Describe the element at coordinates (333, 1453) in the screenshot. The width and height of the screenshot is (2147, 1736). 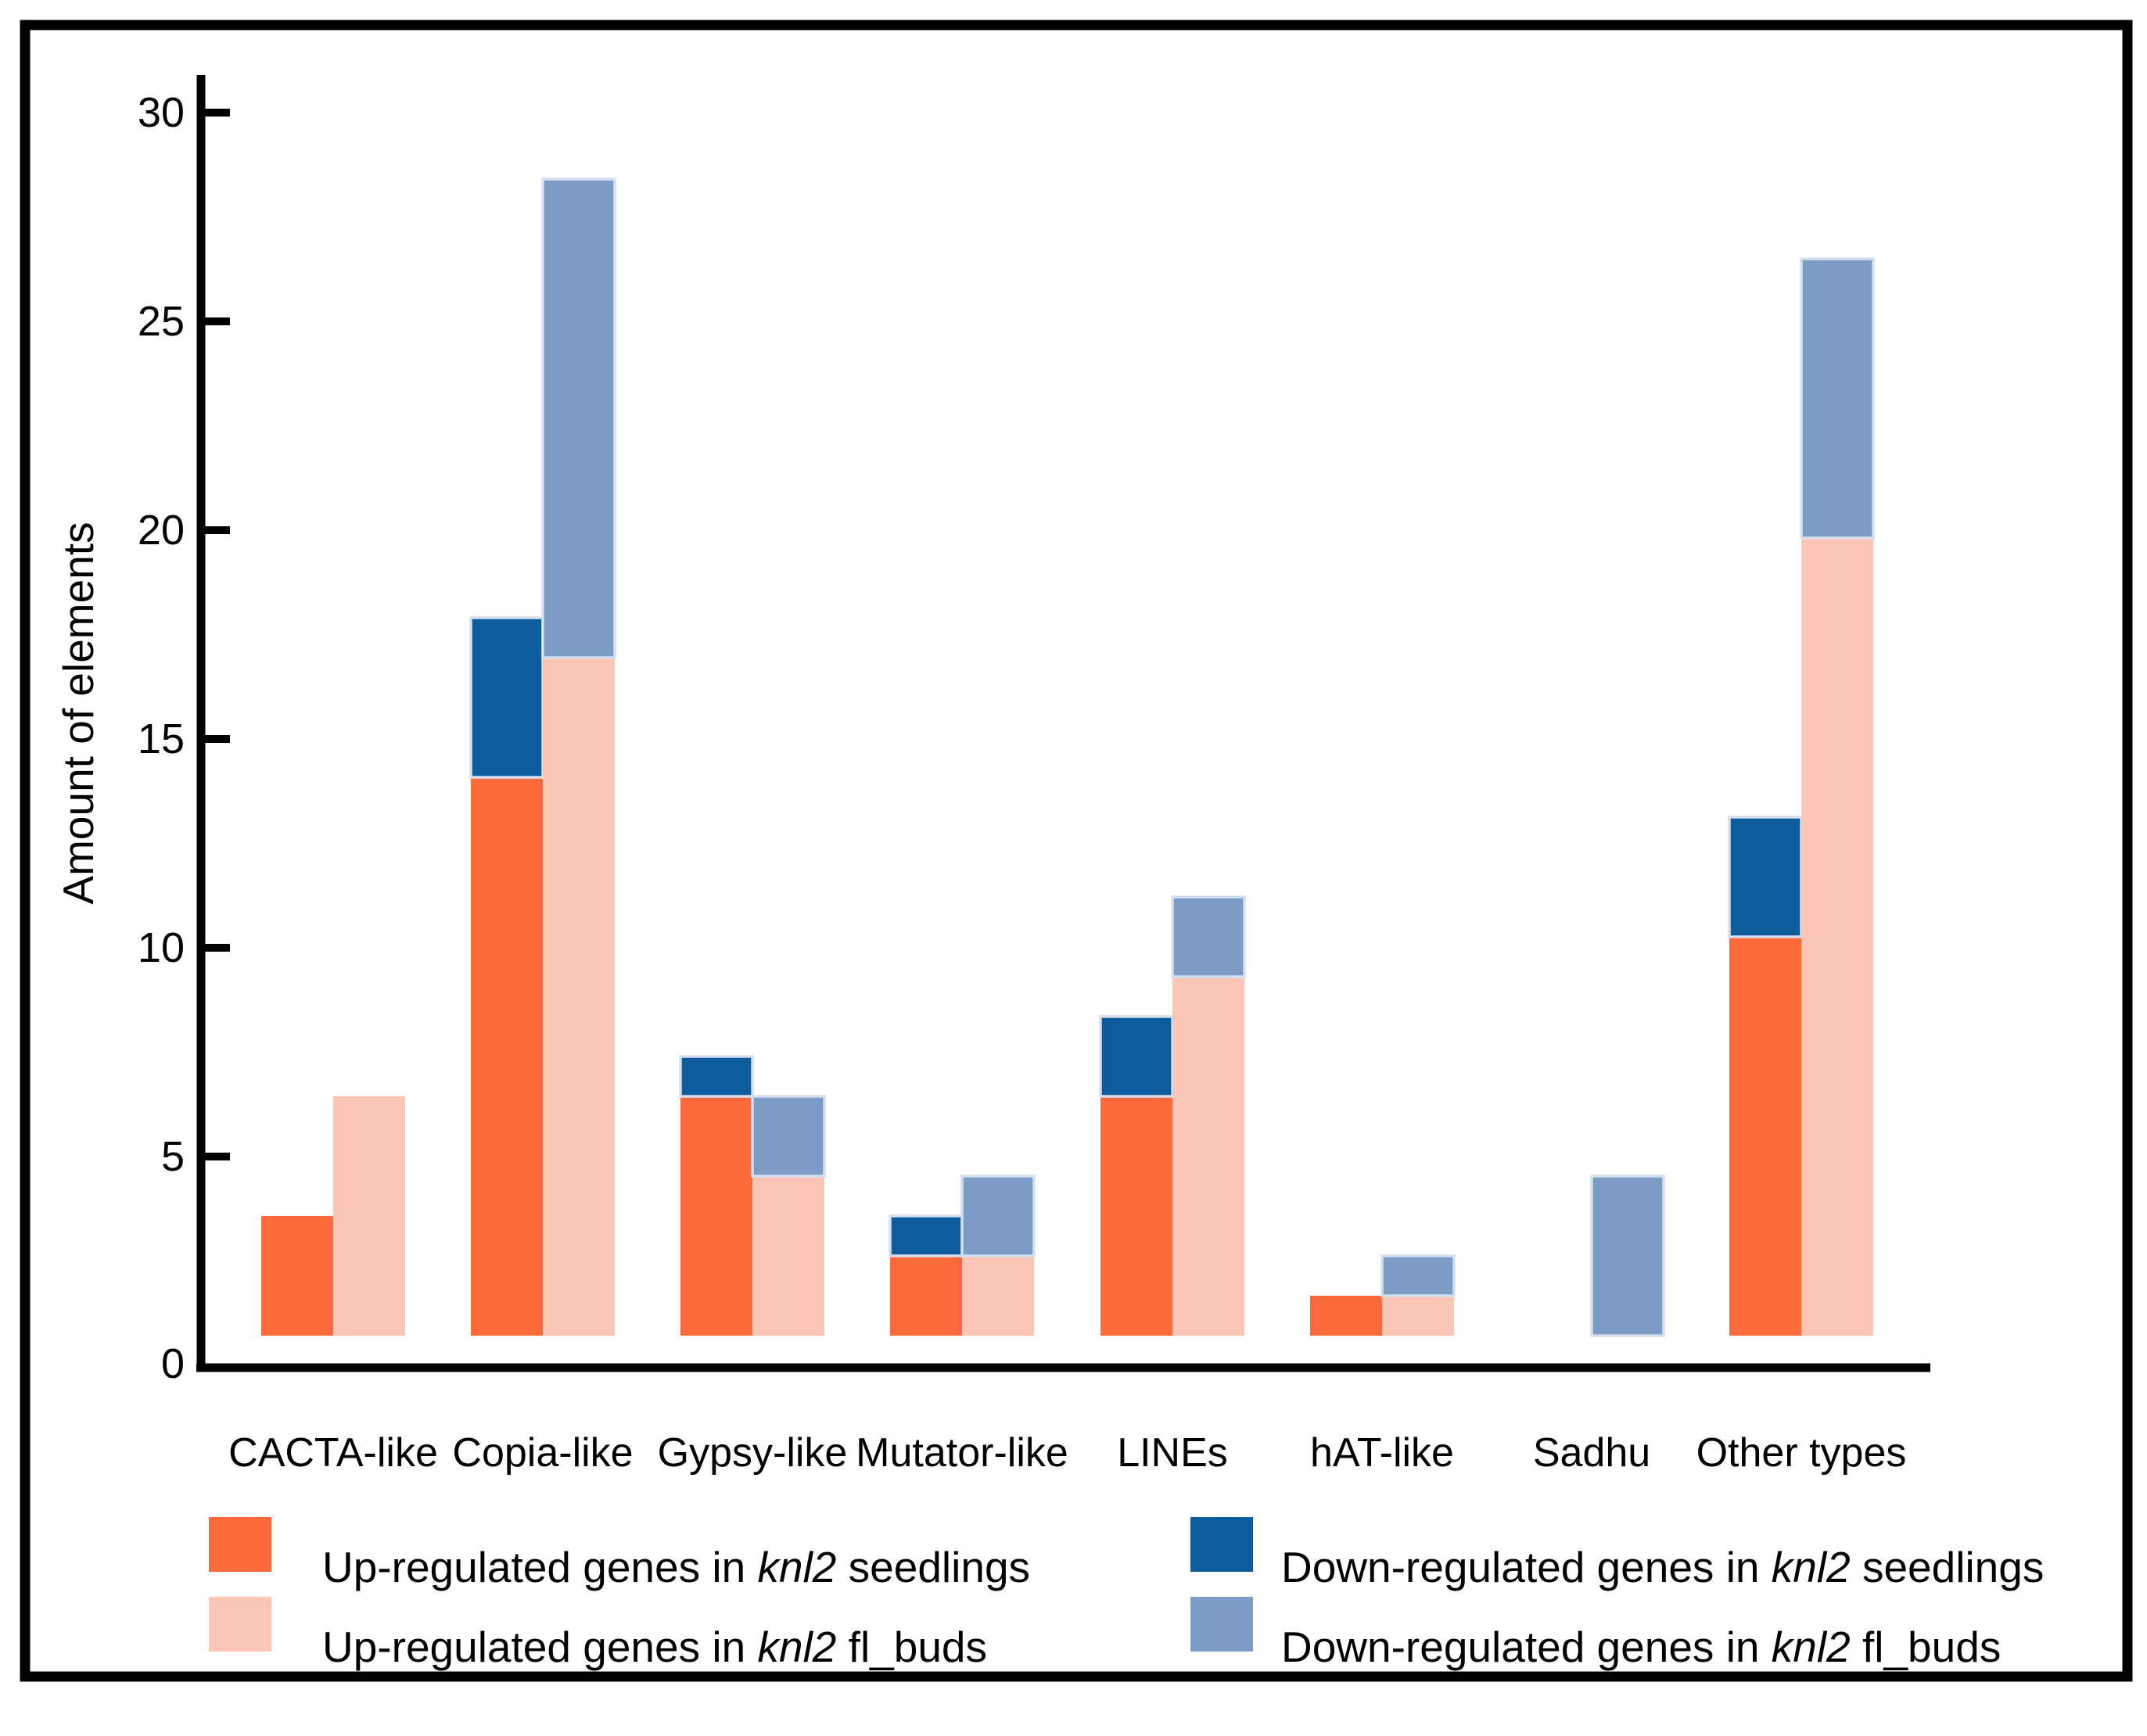
I see `x-category-label-cacta-like: CACTA-like` at that location.